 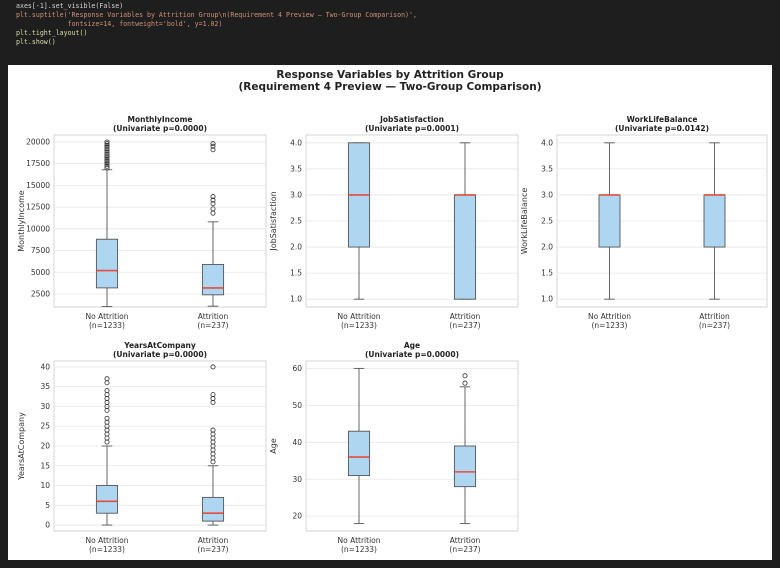 I want to click on figure-title: Response Variables by Attrition Group, so click(x=390, y=75).